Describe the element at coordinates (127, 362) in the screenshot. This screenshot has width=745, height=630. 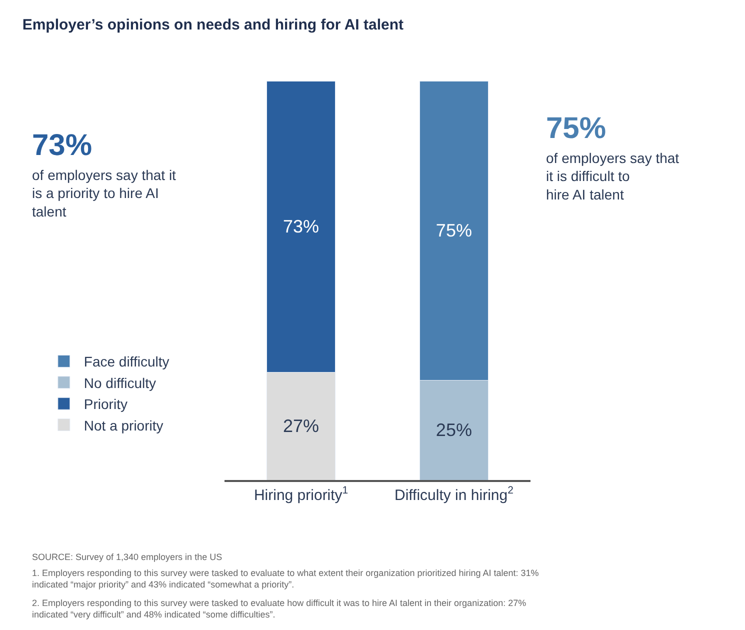
I see `legend-label: Face difficulty` at that location.